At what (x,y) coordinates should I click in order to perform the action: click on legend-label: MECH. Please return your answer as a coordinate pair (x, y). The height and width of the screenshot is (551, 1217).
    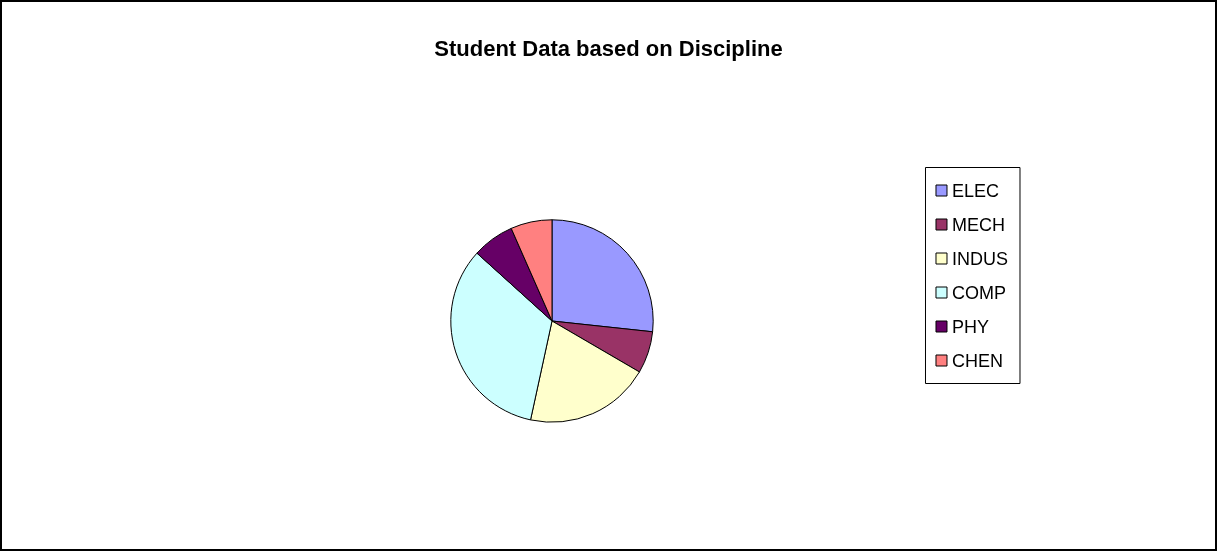
    Looking at the image, I should click on (978, 224).